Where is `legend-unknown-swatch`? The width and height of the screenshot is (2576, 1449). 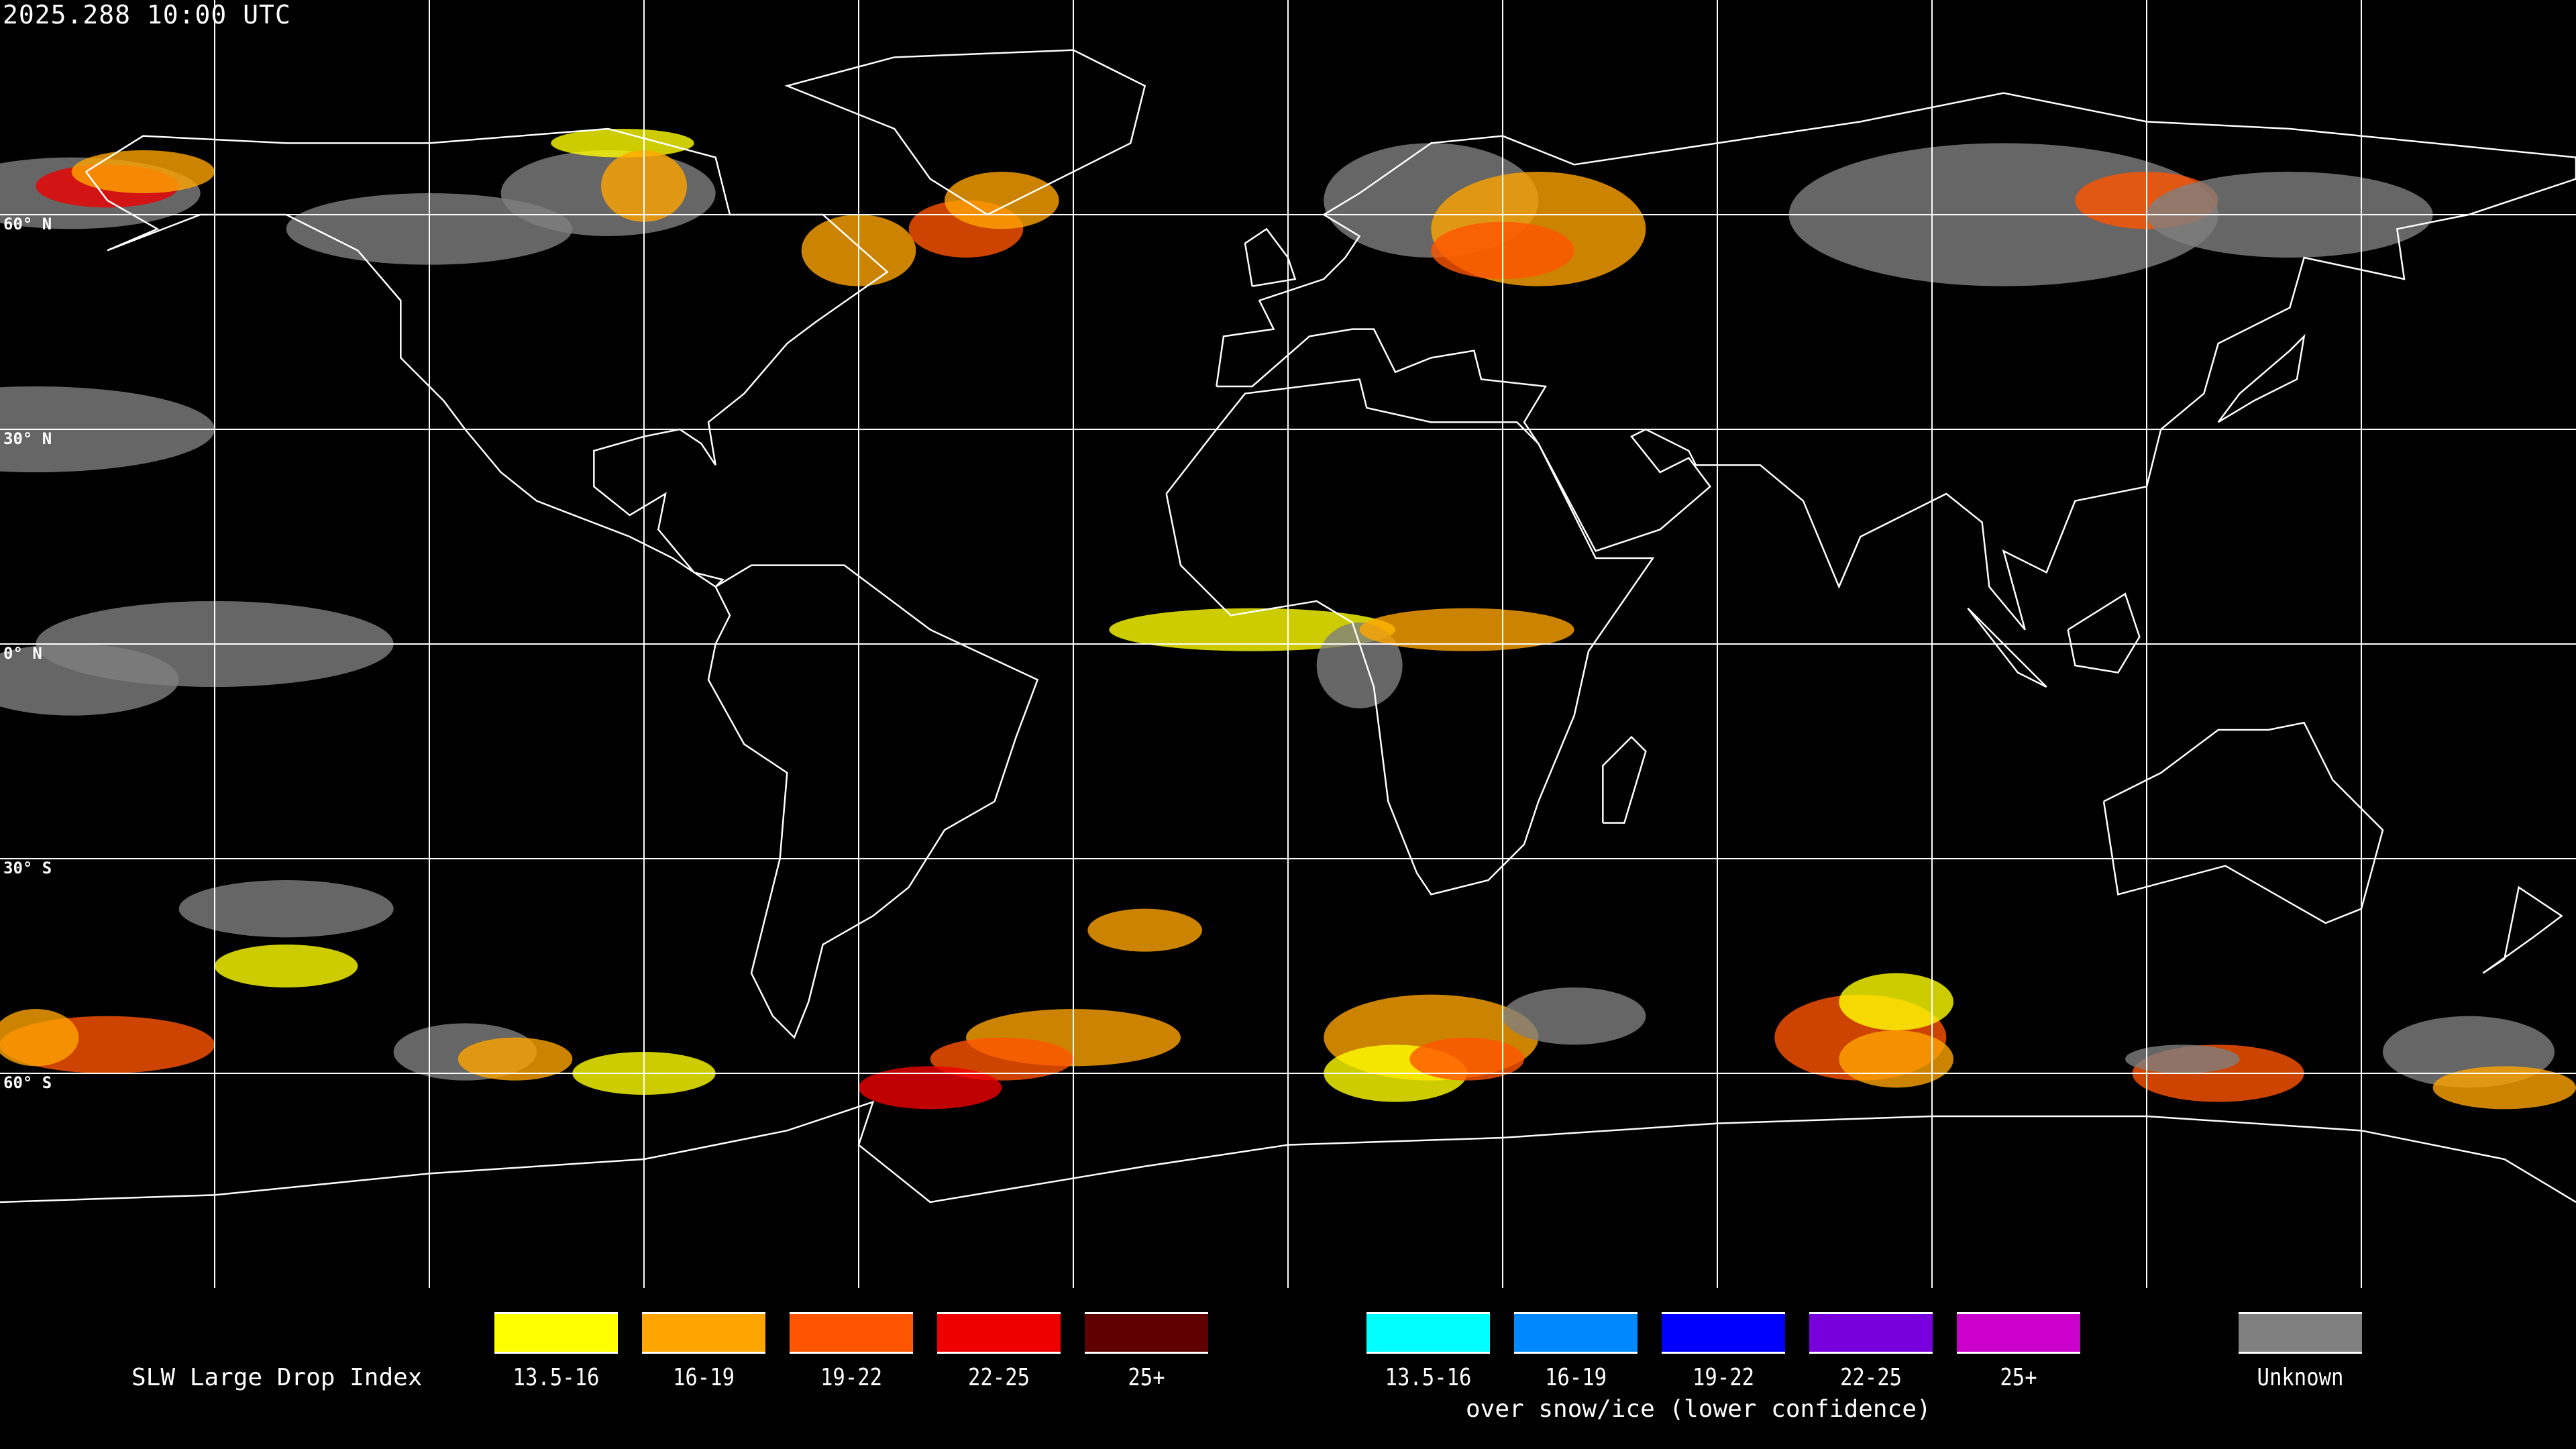 legend-unknown-swatch is located at coordinates (2300, 1333).